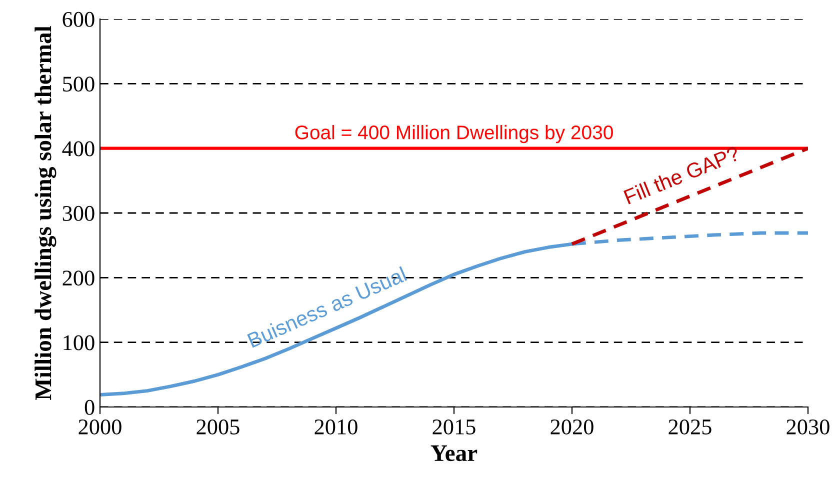 The image size is (833, 479). Describe the element at coordinates (78, 148) in the screenshot. I see `y-tick-label: 400` at that location.